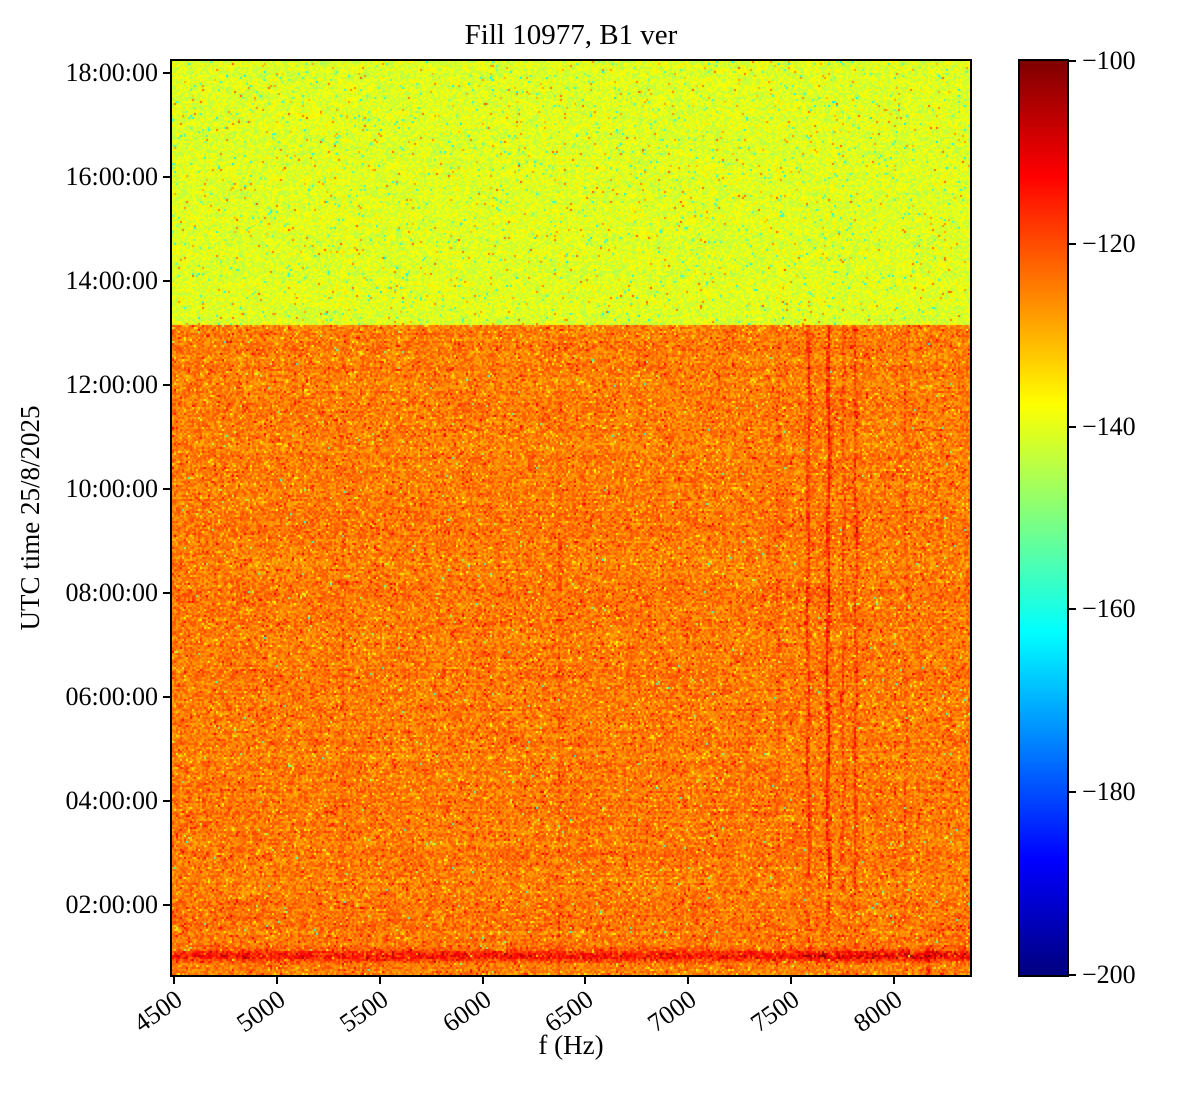  Describe the element at coordinates (111, 592) in the screenshot. I see `y-tick-label: 08:00:00` at that location.